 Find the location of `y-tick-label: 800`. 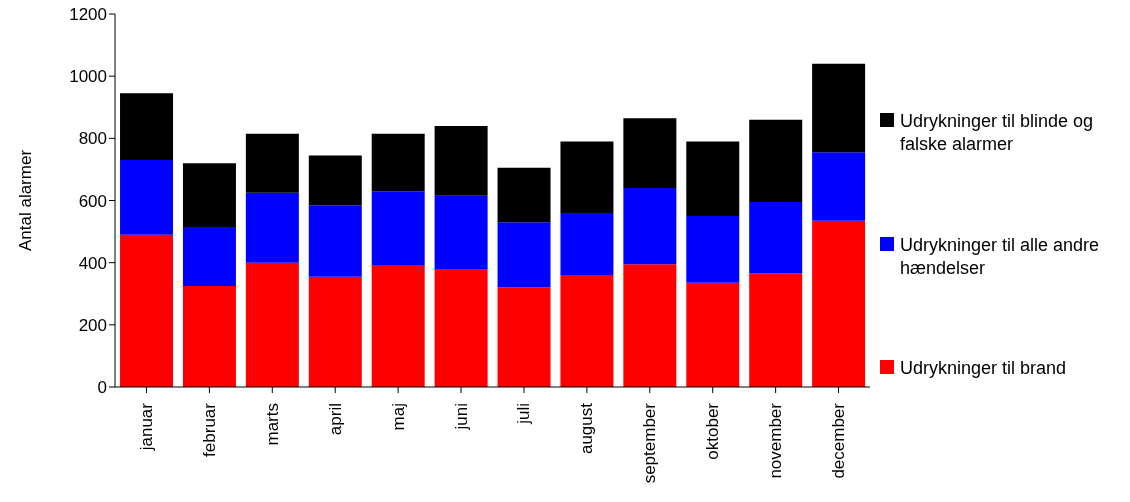

y-tick-label: 800 is located at coordinates (92, 139).